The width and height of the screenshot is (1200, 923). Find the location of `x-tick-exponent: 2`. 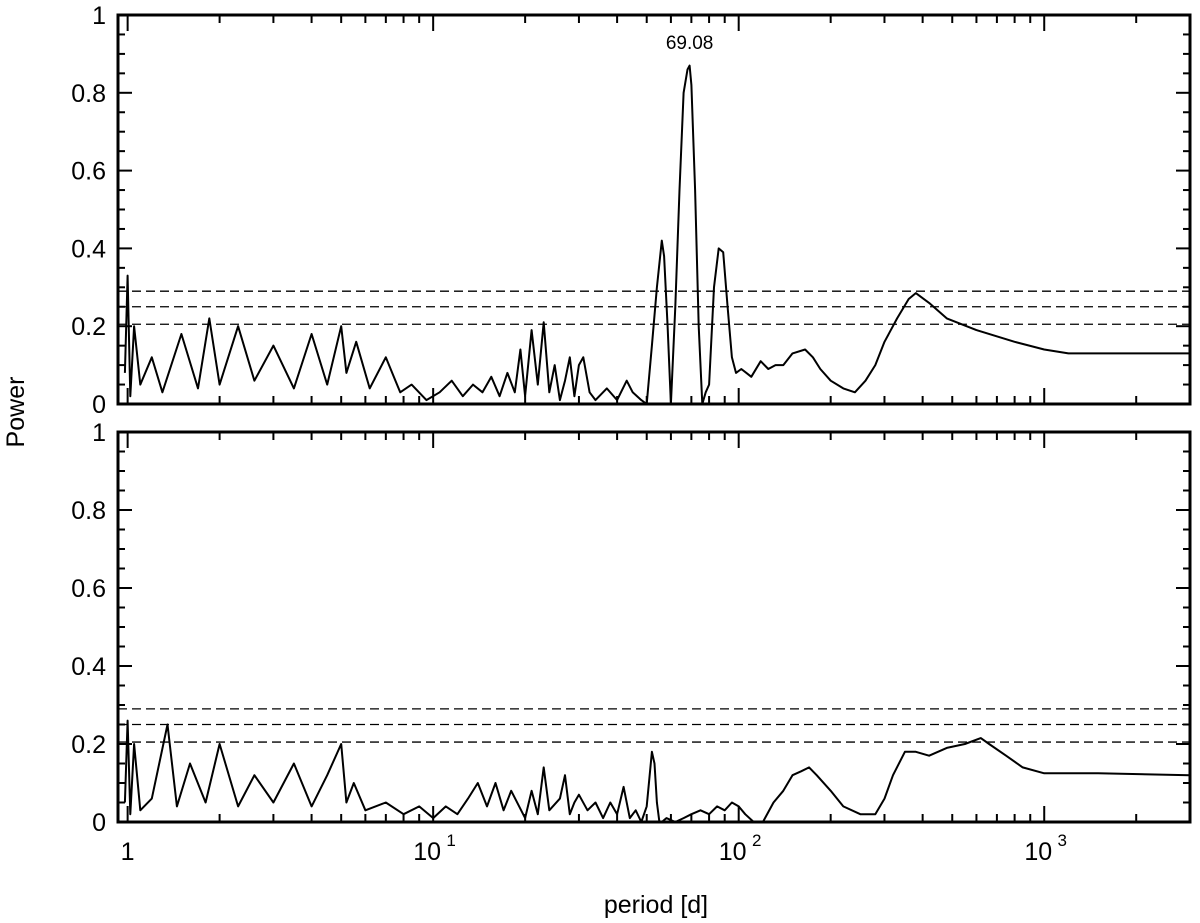

x-tick-exponent: 2 is located at coordinates (756, 840).